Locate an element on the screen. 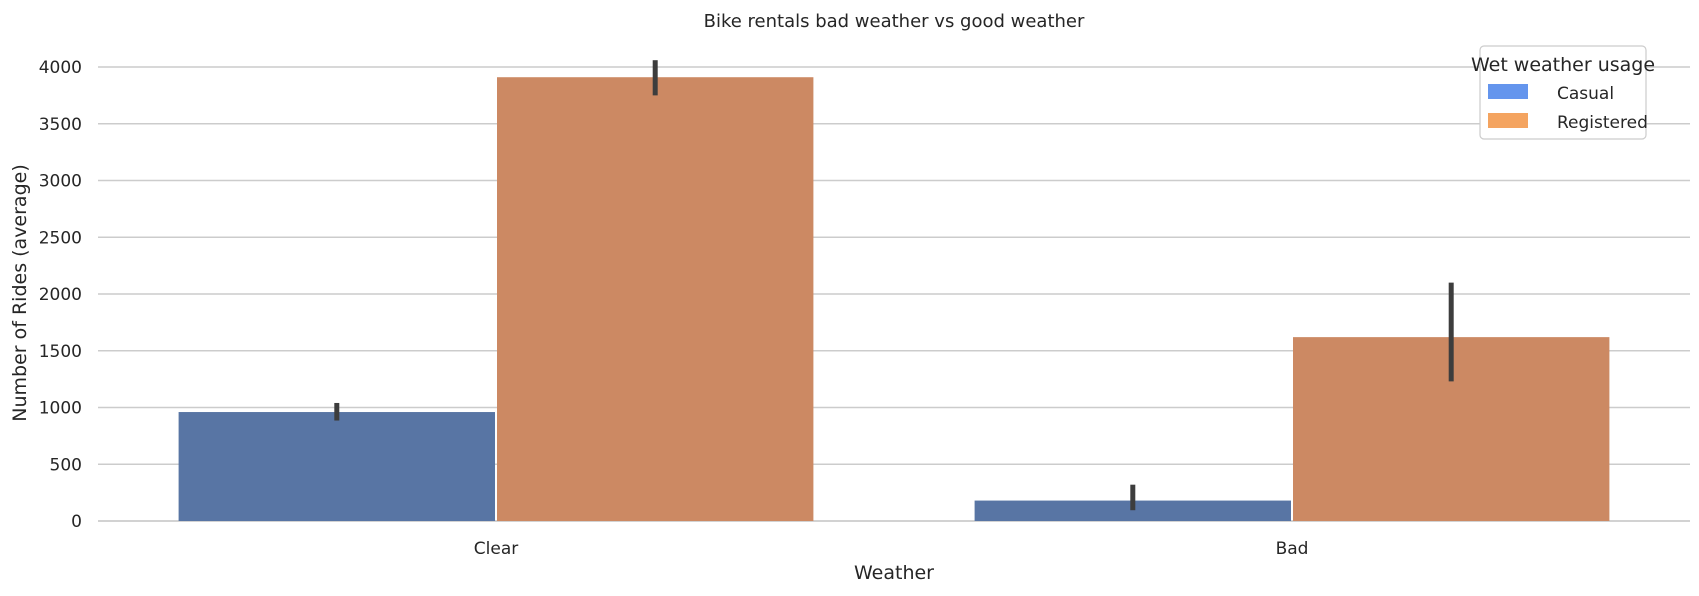  y-tick-label: 1000 is located at coordinates (60, 409).